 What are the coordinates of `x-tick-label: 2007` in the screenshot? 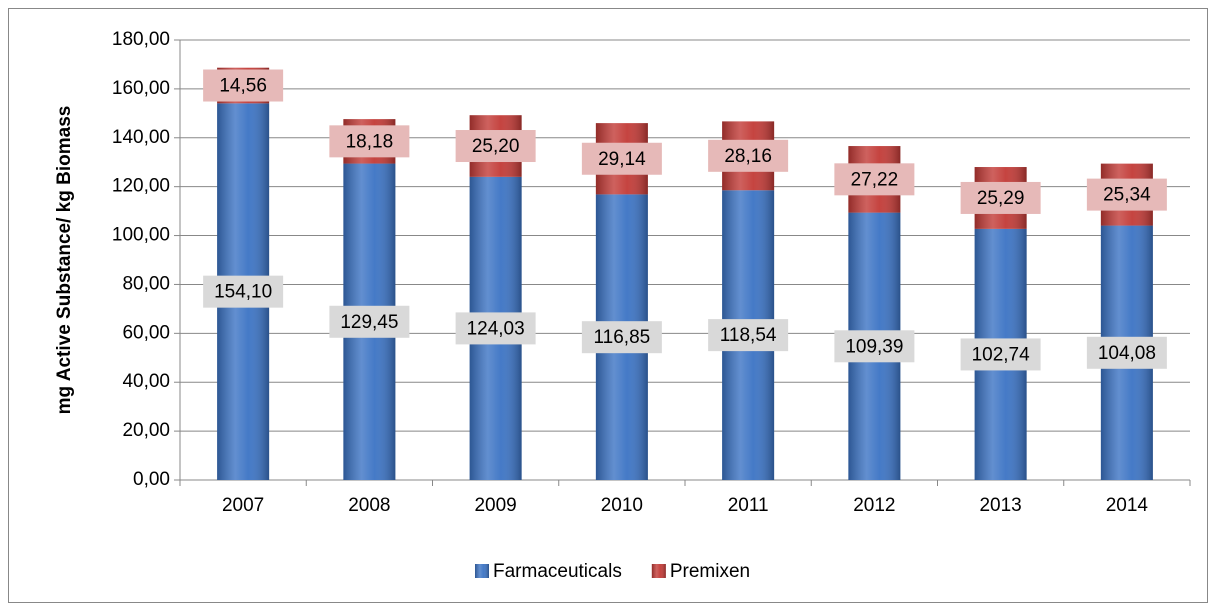 It's located at (243, 505).